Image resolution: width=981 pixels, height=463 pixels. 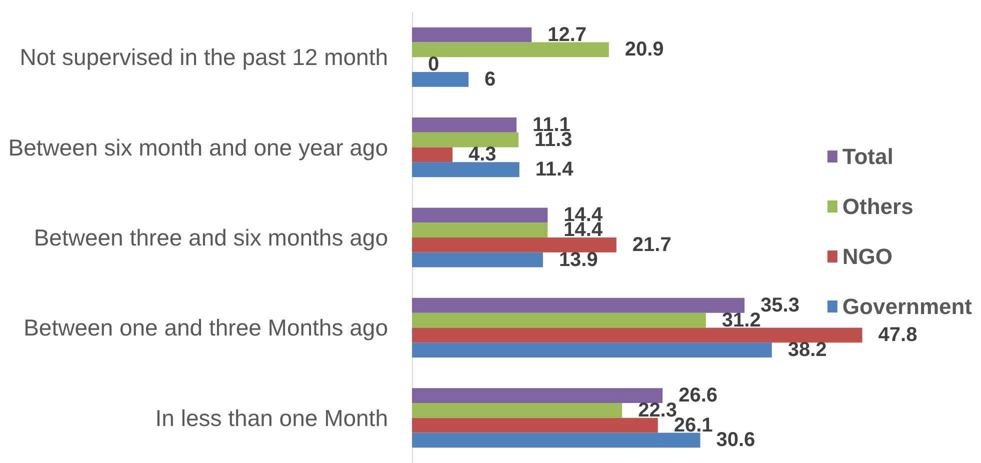 I want to click on data-label: 21.7, so click(x=652, y=245).